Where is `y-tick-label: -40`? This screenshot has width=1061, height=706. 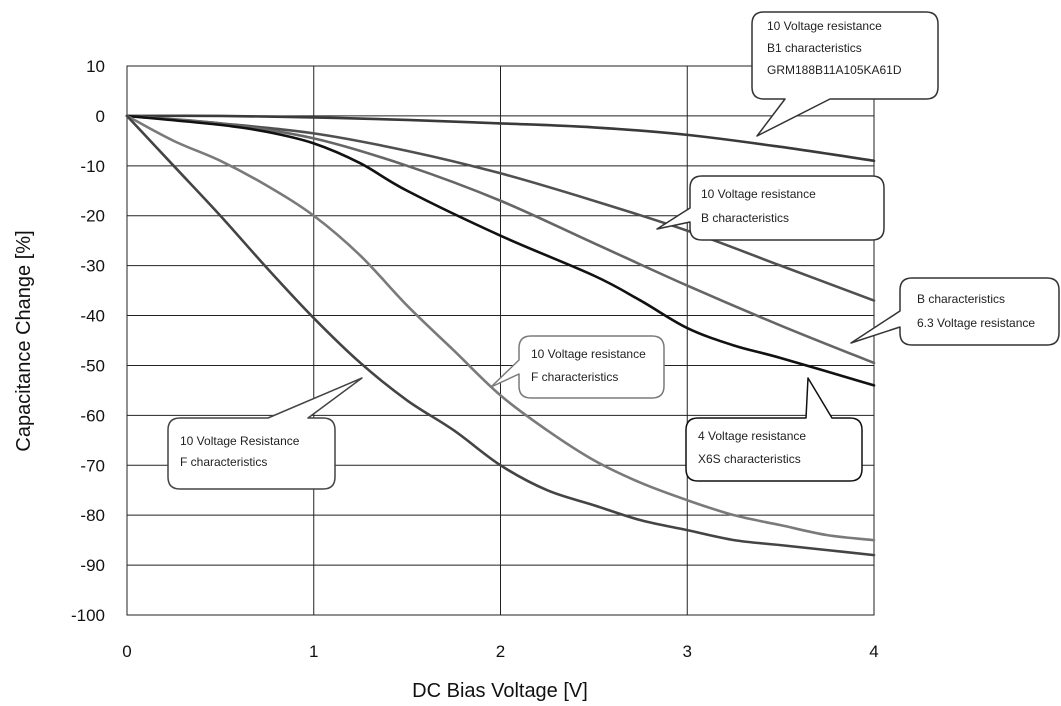 y-tick-label: -40 is located at coordinates (92, 316).